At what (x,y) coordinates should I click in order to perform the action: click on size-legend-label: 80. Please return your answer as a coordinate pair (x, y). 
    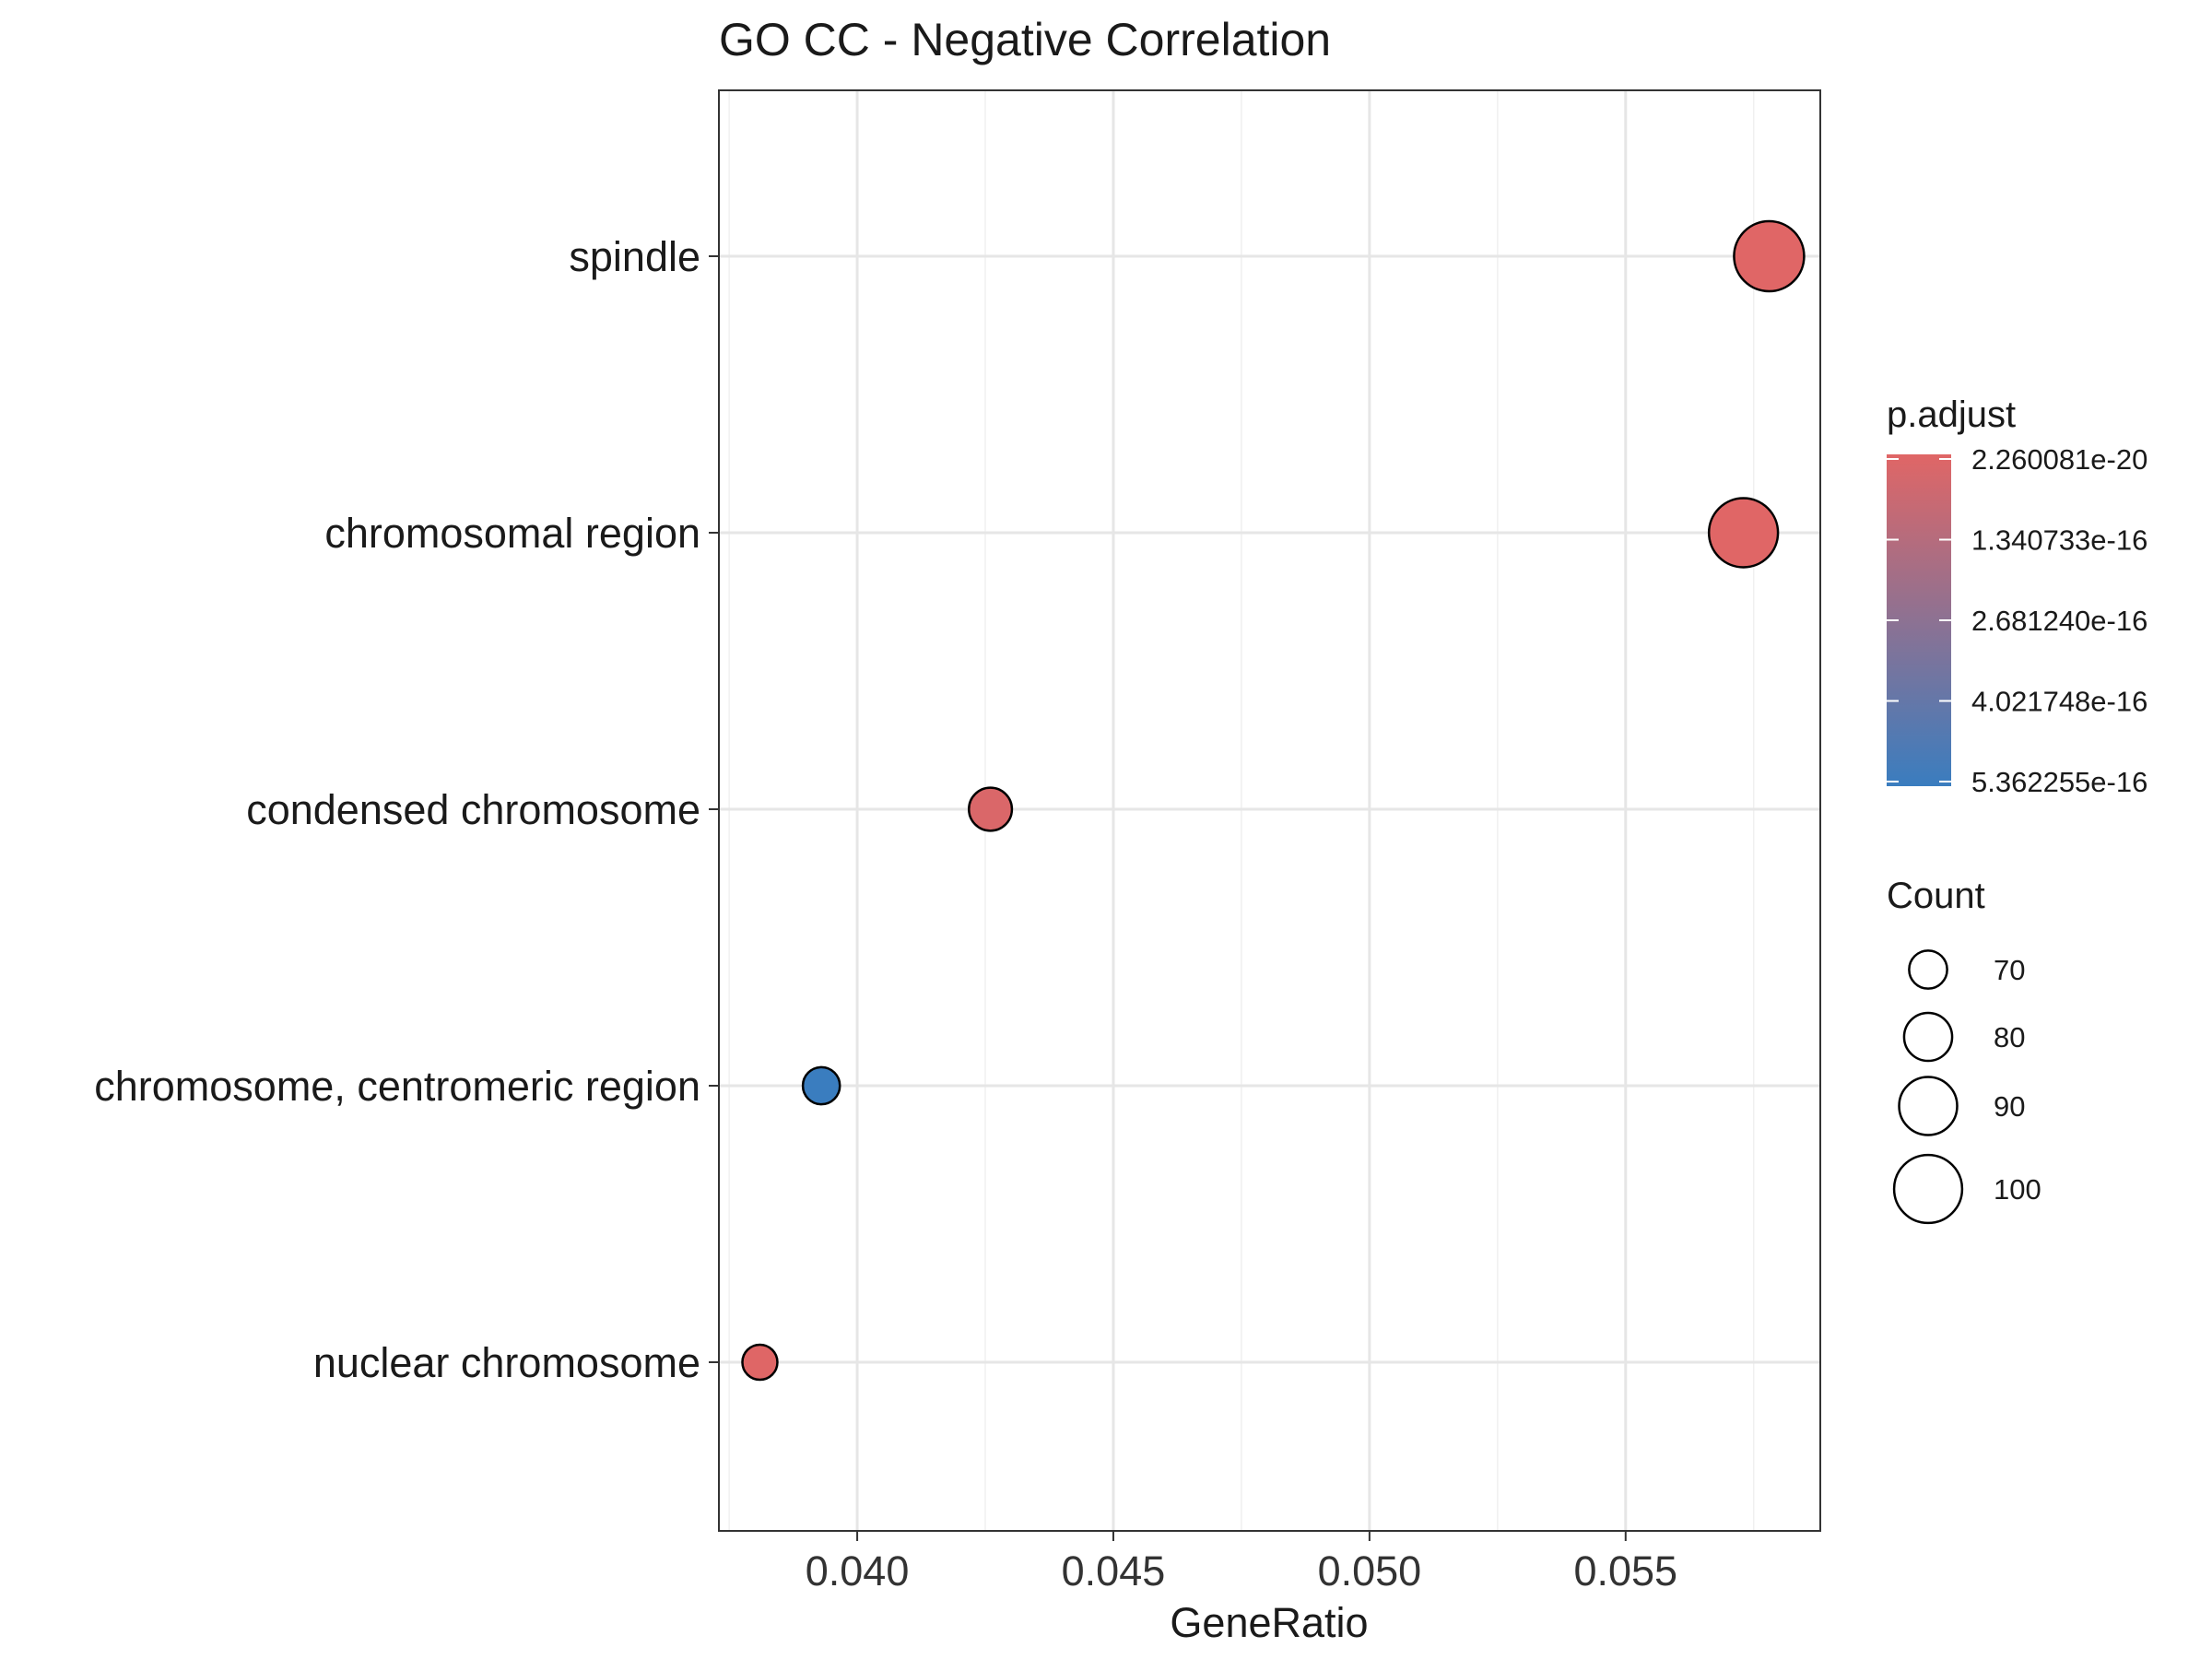
    Looking at the image, I should click on (2009, 1037).